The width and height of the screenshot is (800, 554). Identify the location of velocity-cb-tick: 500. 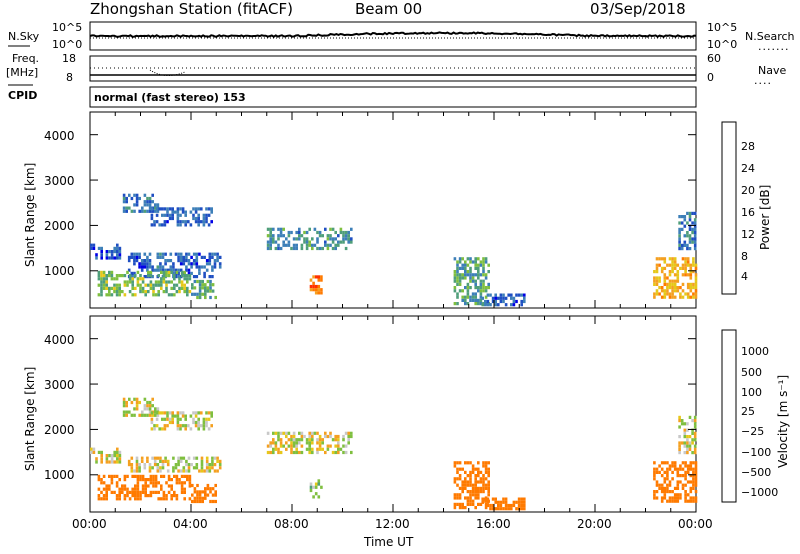
(751, 372).